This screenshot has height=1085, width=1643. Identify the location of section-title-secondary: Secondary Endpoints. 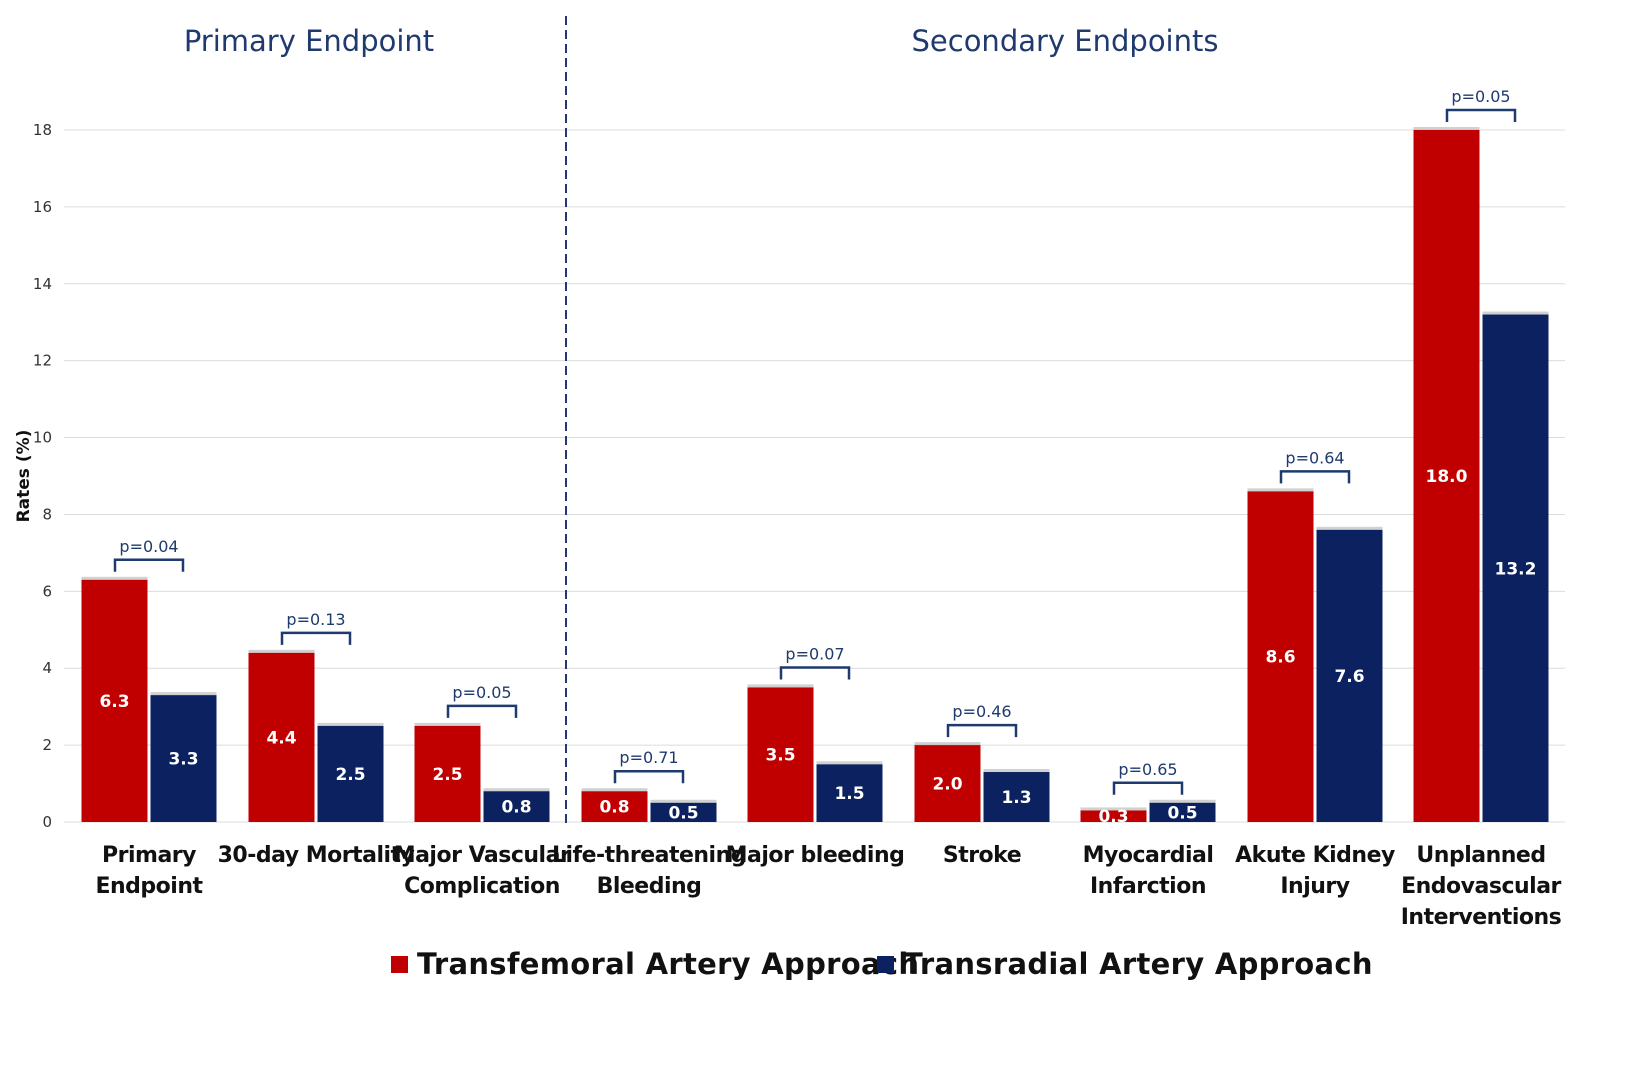
(1065, 41).